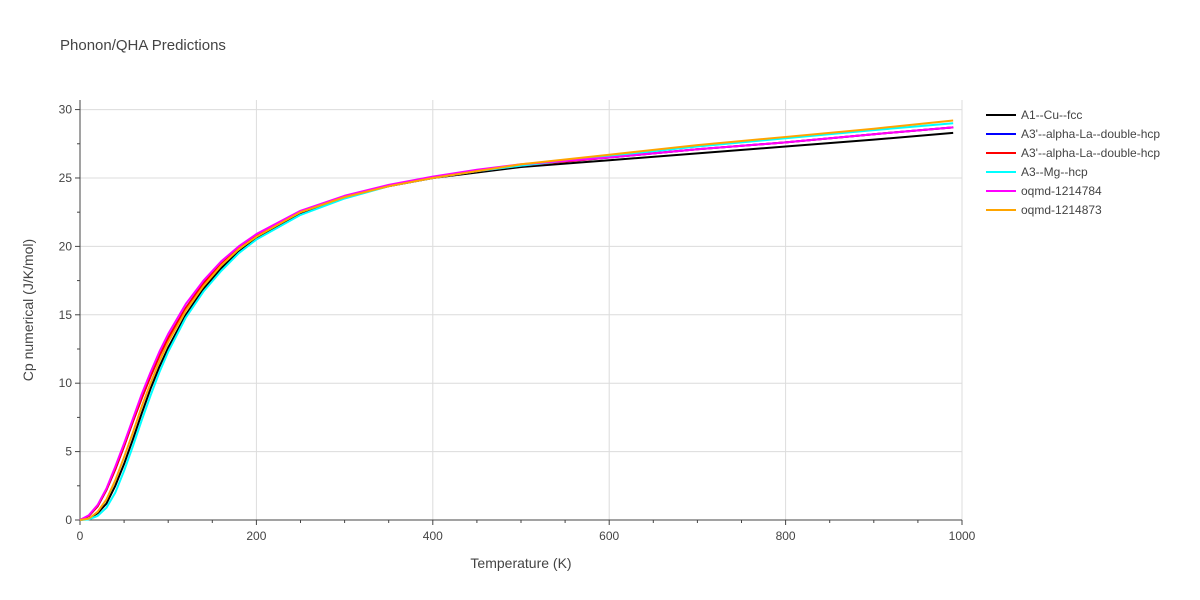 The width and height of the screenshot is (1200, 600). What do you see at coordinates (66, 246) in the screenshot?
I see `y-tick-label: 20` at bounding box center [66, 246].